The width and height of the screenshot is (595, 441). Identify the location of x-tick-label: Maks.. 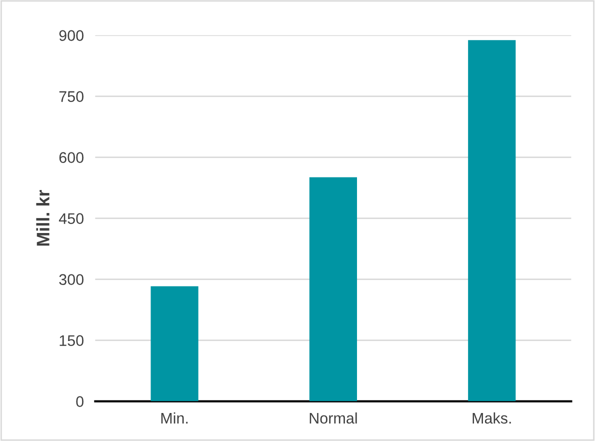
(491, 418).